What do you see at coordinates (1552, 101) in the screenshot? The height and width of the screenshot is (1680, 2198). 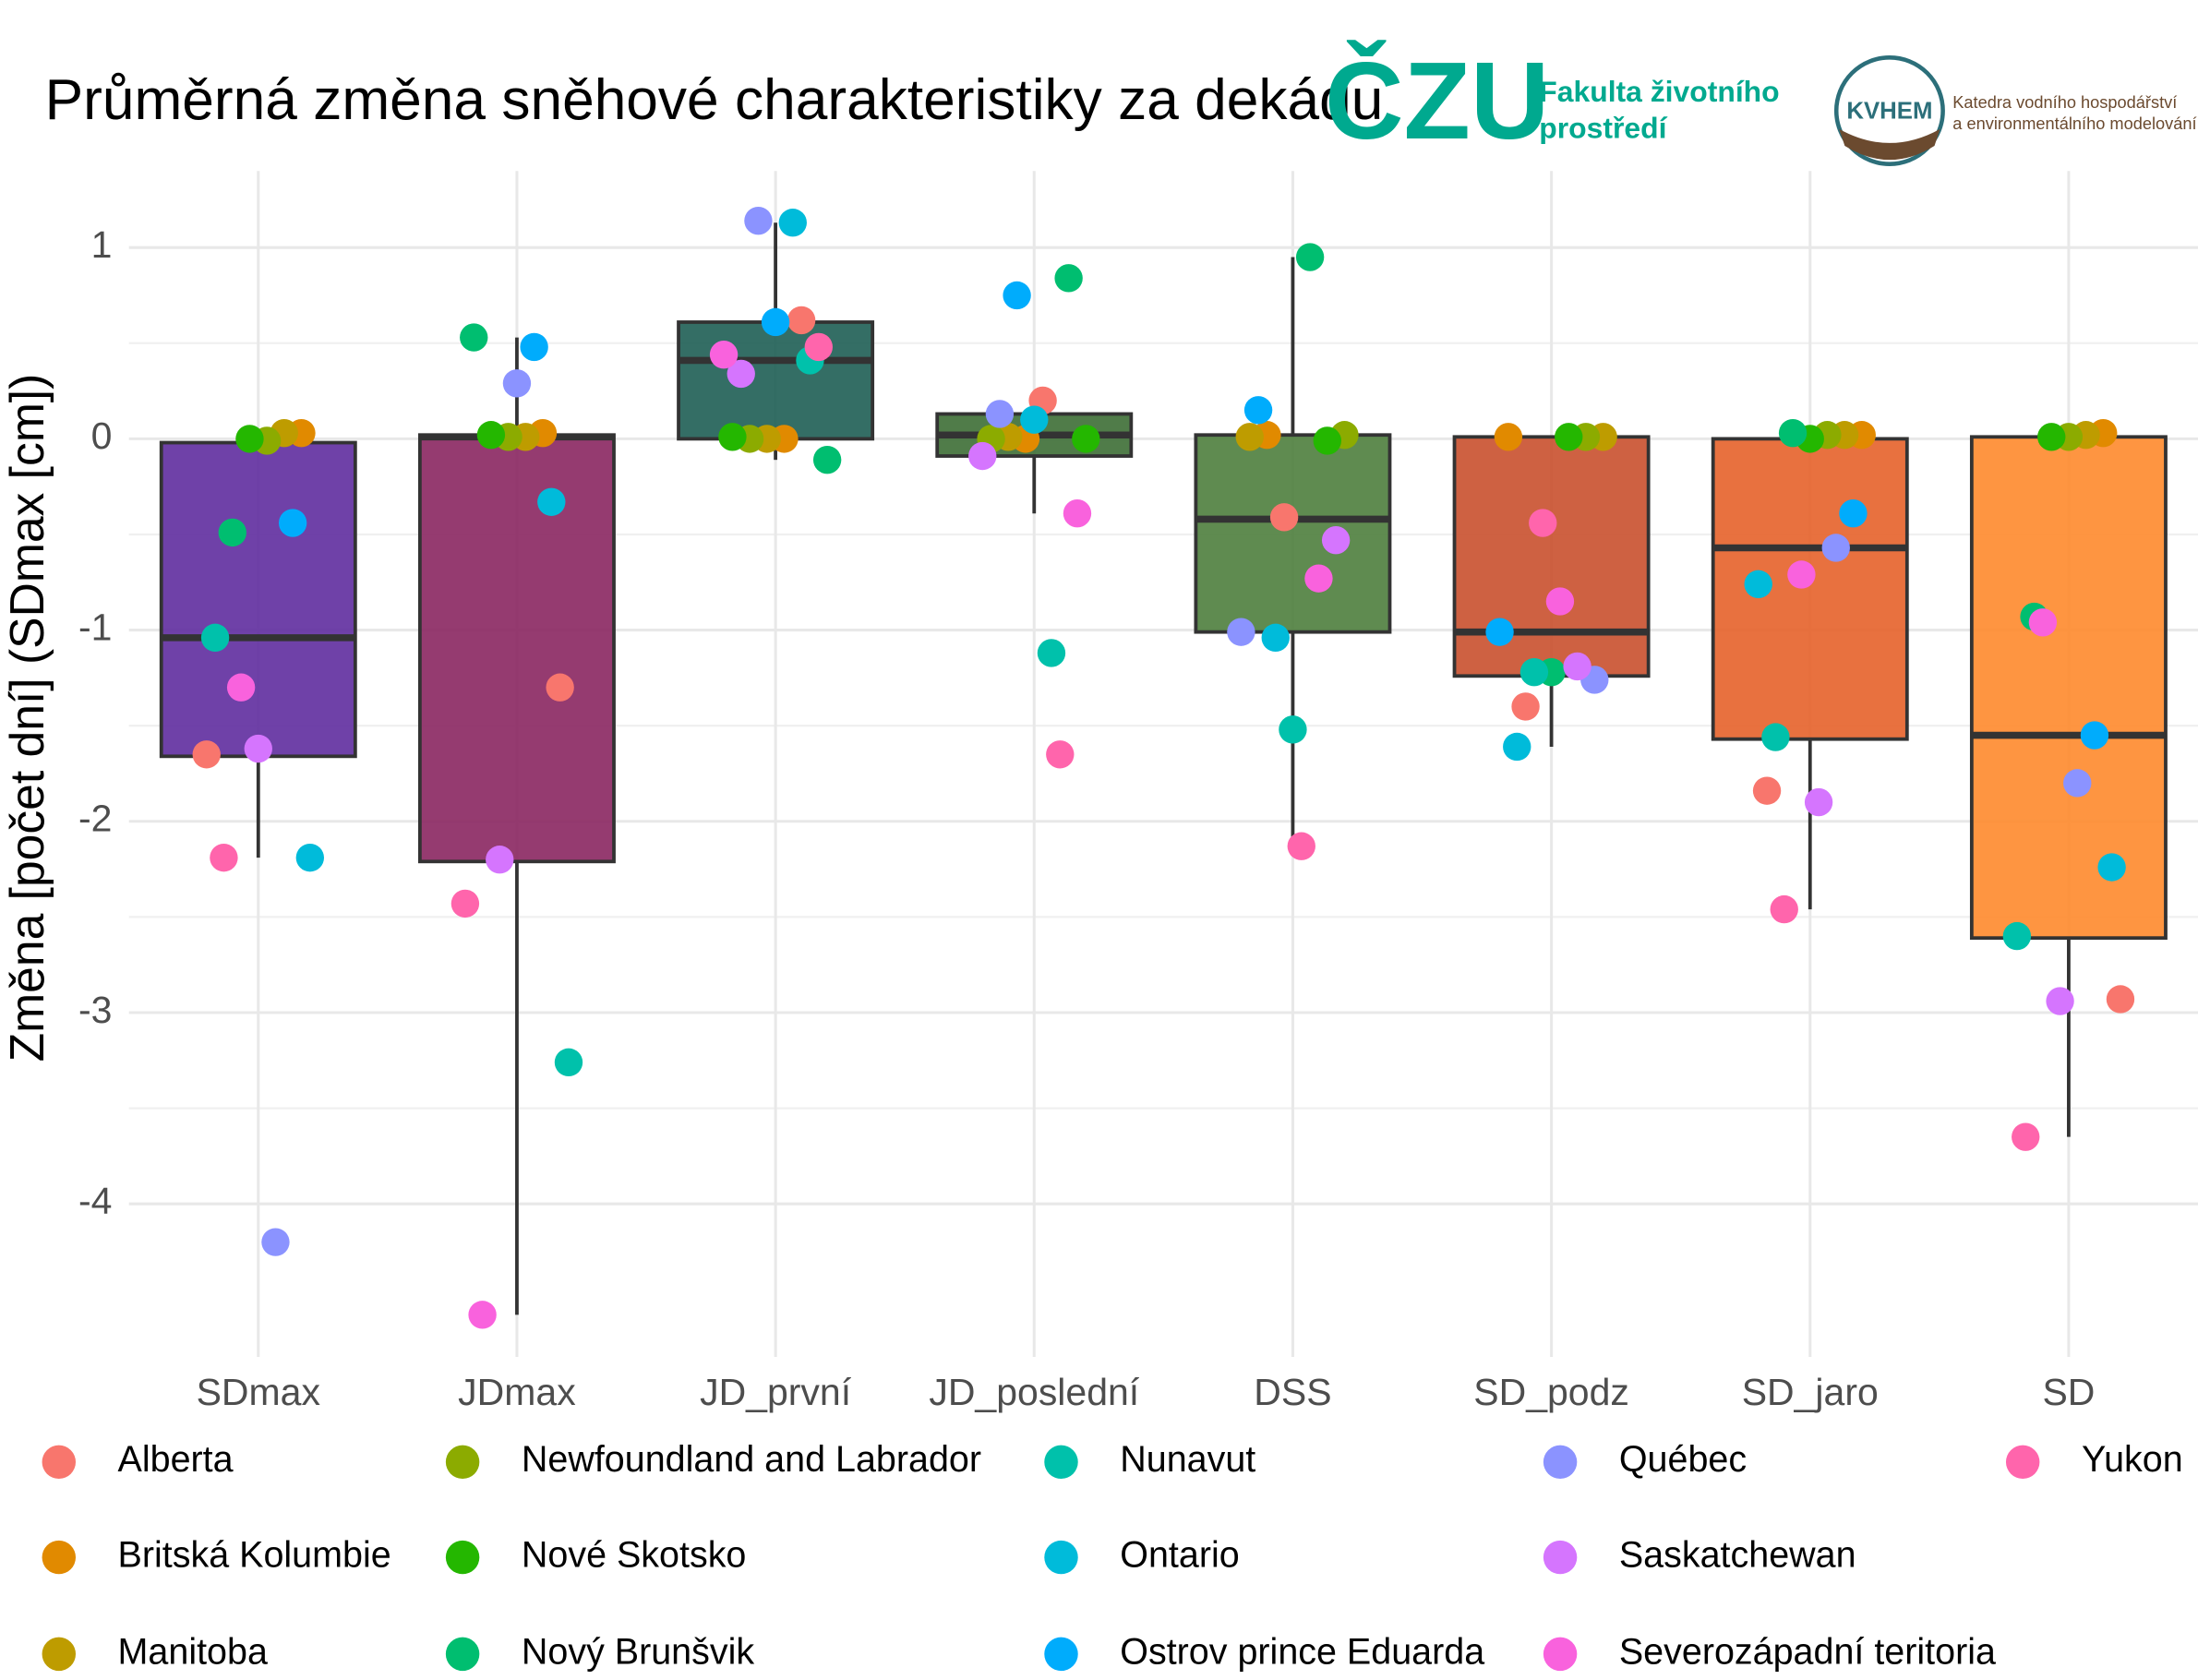 I see `czu-logo: ČZU Fakulta životního prostředí` at bounding box center [1552, 101].